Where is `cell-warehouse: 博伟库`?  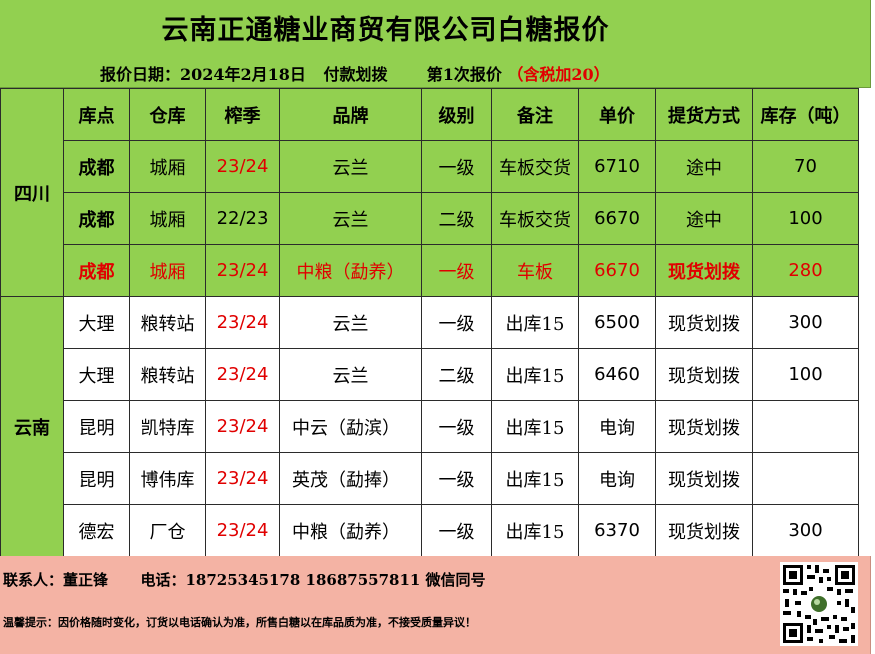 cell-warehouse: 博伟库 is located at coordinates (167, 478).